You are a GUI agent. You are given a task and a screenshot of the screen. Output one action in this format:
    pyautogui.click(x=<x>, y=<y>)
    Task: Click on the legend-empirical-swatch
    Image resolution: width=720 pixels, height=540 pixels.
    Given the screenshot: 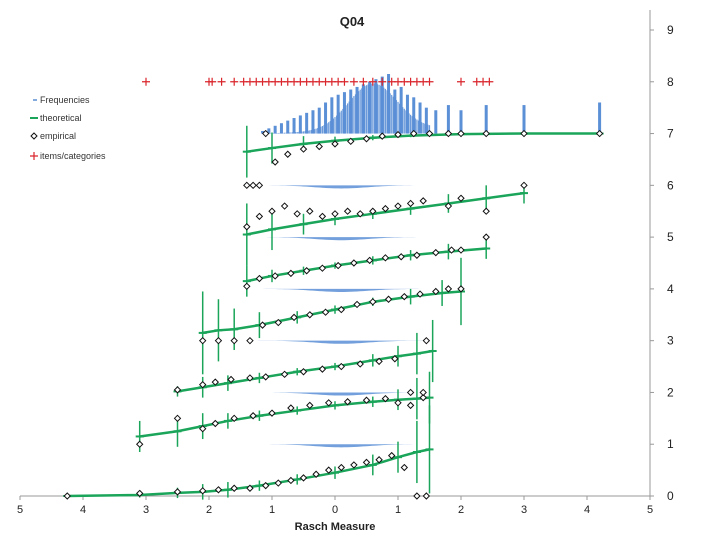 What is the action you would take?
    pyautogui.click(x=34, y=136)
    